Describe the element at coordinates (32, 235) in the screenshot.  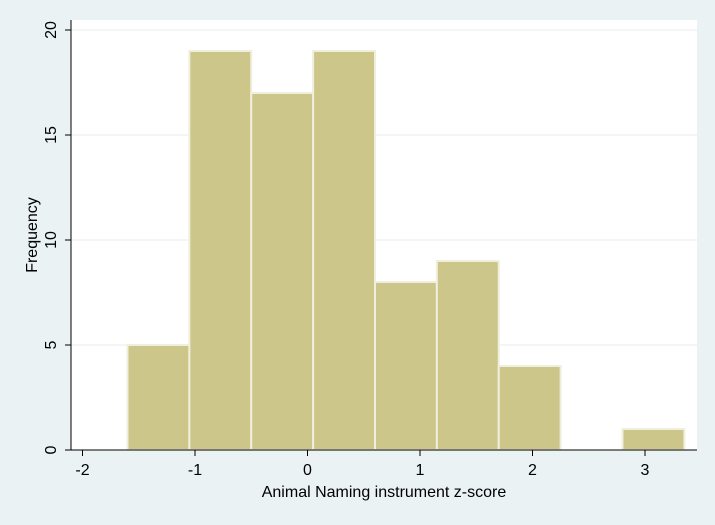
I see `y-axis-title: Frequency` at that location.